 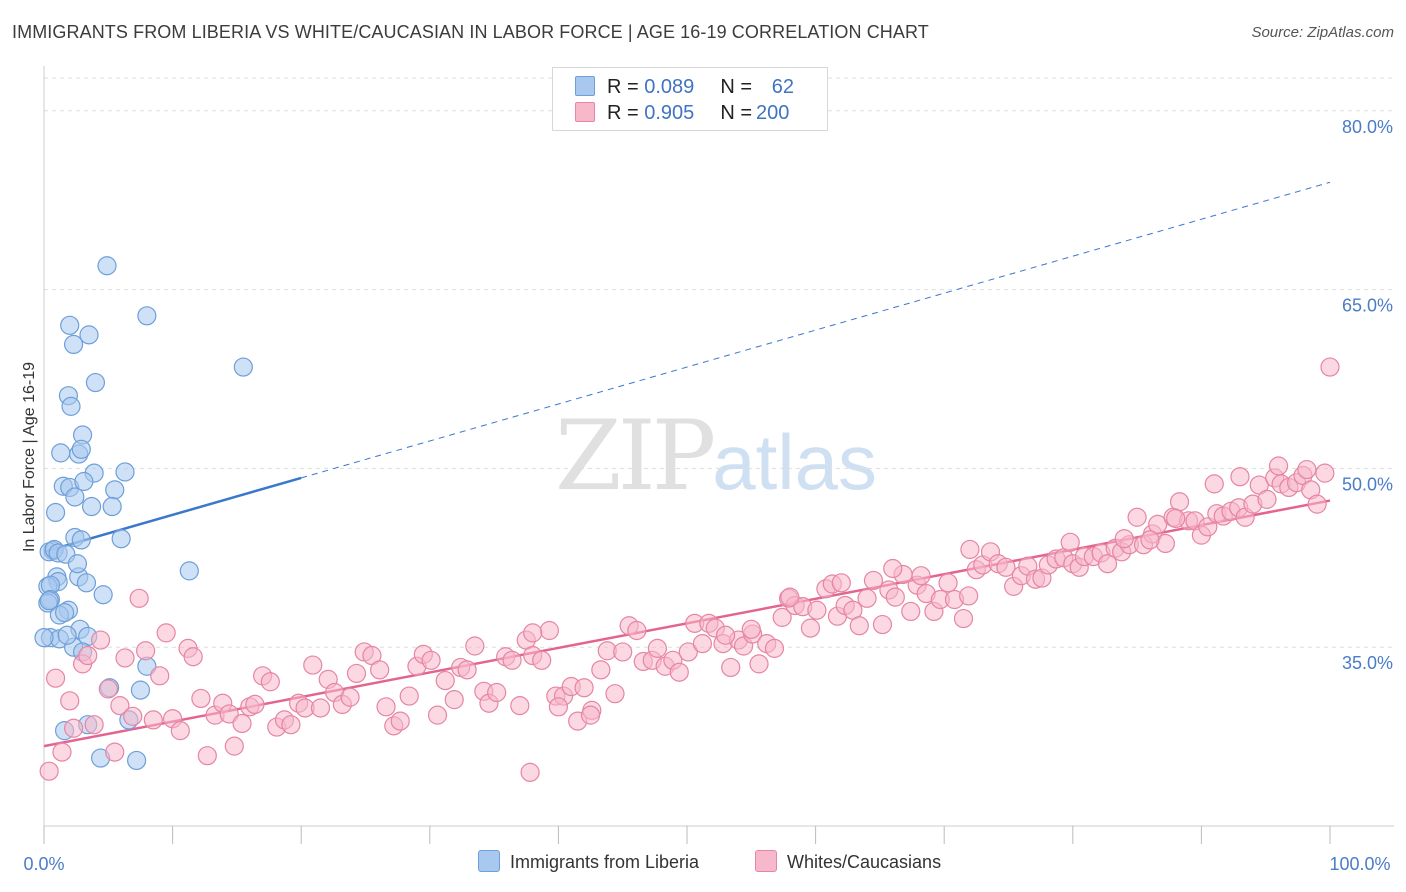 I want to click on y-tick-label: 80.0%, so click(x=1367, y=127).